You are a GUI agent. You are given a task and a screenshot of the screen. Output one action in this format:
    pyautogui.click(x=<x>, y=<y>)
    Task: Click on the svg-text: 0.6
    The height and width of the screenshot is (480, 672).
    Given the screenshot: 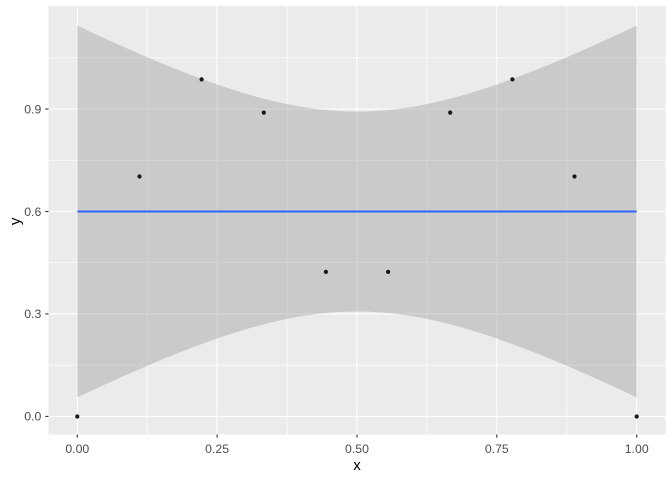 What is the action you would take?
    pyautogui.click(x=32, y=212)
    